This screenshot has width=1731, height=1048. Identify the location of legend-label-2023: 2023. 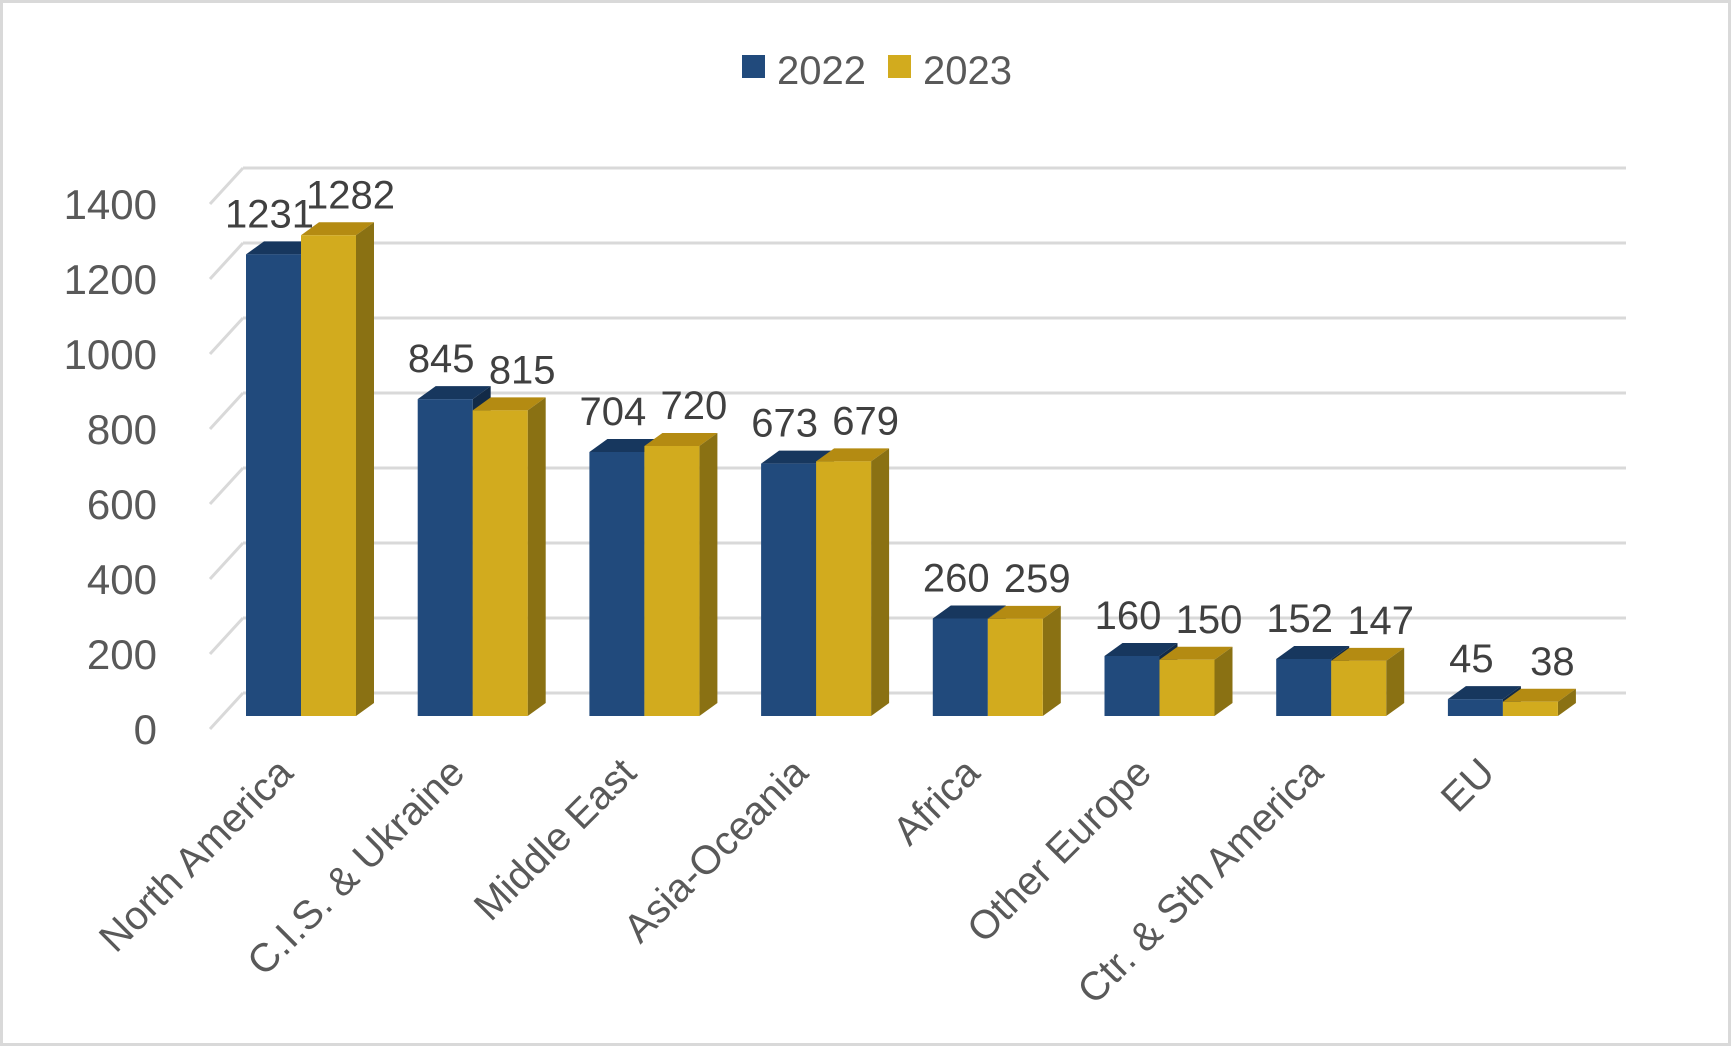
(967, 71).